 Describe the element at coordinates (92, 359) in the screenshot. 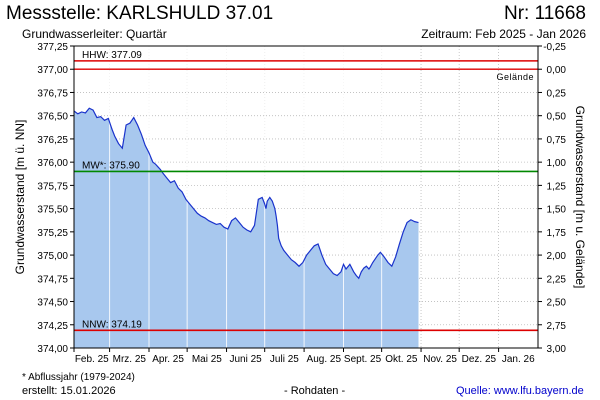

I see `x-tick-label: Feb. 25` at that location.